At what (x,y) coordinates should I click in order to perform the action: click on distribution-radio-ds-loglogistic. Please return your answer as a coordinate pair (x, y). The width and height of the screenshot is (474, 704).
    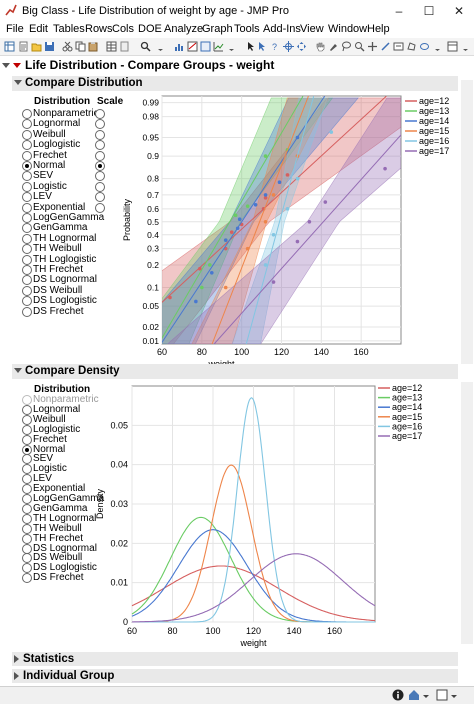
    Looking at the image, I should click on (27, 301).